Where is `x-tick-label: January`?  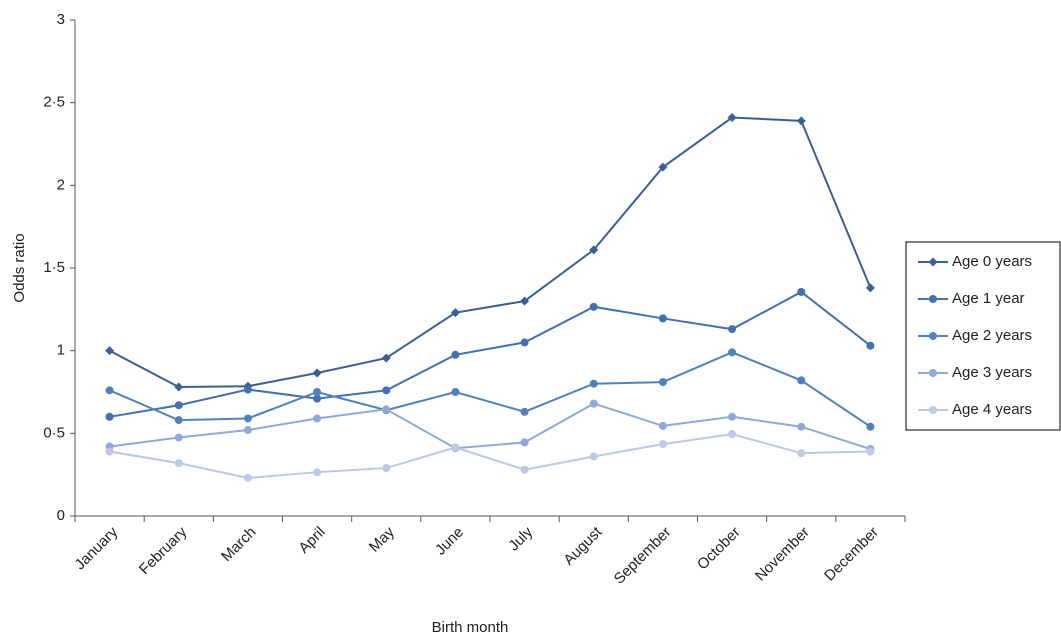 x-tick-label: January is located at coordinates (96, 548).